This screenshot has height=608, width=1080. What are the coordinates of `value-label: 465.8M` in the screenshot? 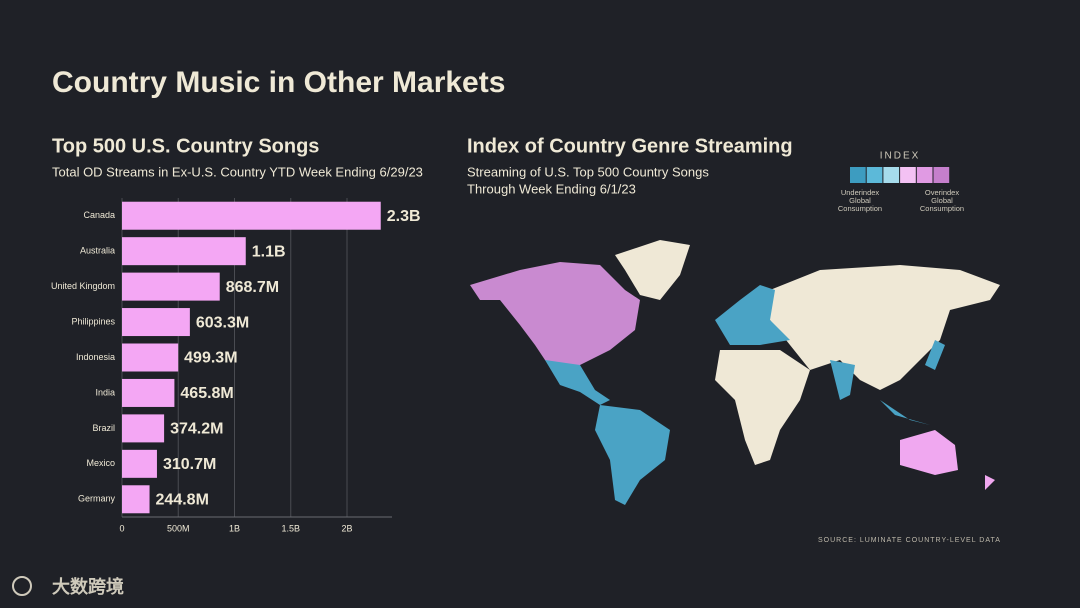 It's located at (206, 393).